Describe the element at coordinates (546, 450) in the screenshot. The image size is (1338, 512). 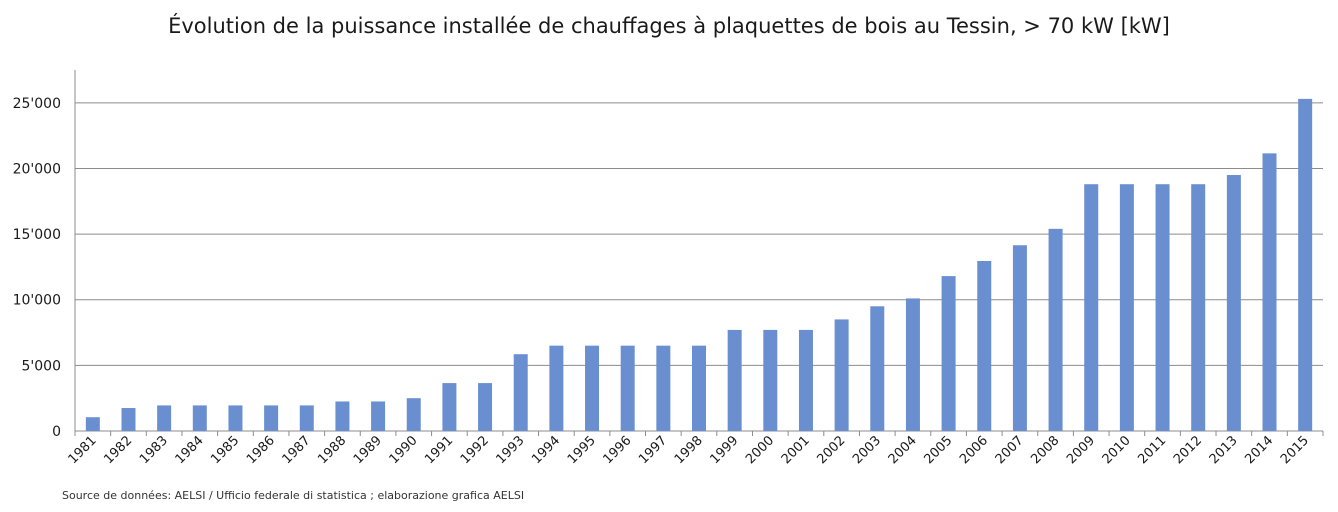
I see `x-tick-label: 1994` at that location.